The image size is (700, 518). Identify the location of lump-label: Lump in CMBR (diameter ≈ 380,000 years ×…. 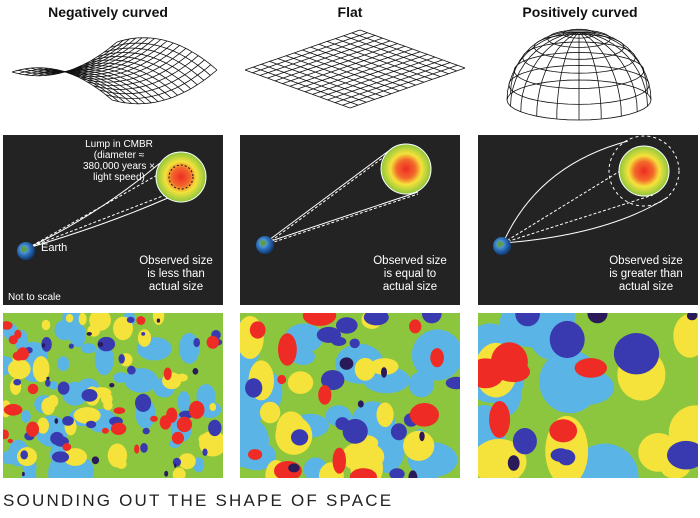
(119, 161).